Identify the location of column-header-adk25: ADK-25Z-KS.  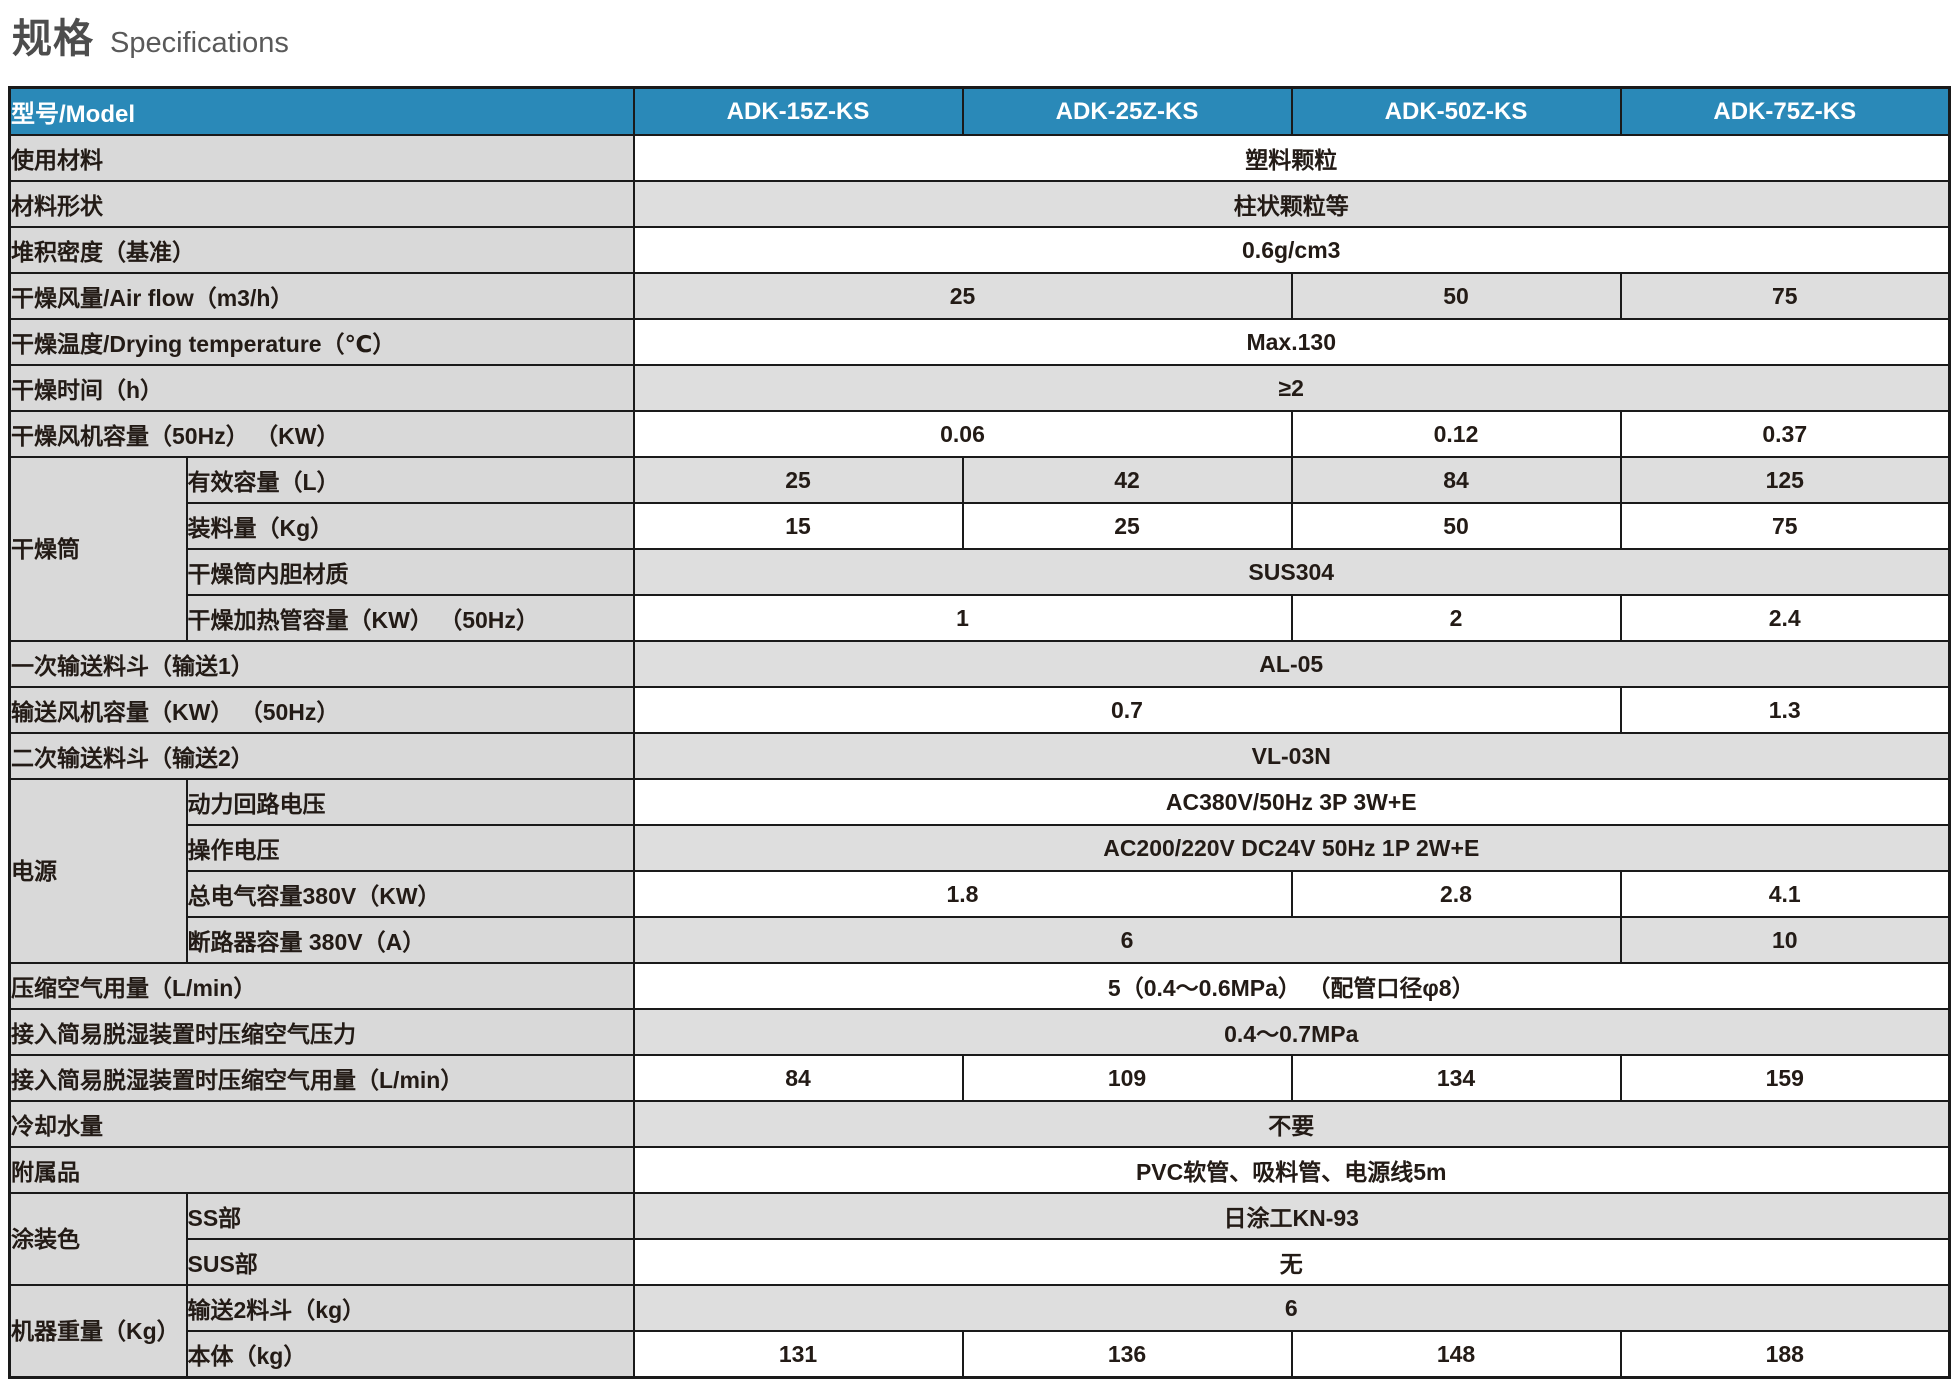
(1127, 111).